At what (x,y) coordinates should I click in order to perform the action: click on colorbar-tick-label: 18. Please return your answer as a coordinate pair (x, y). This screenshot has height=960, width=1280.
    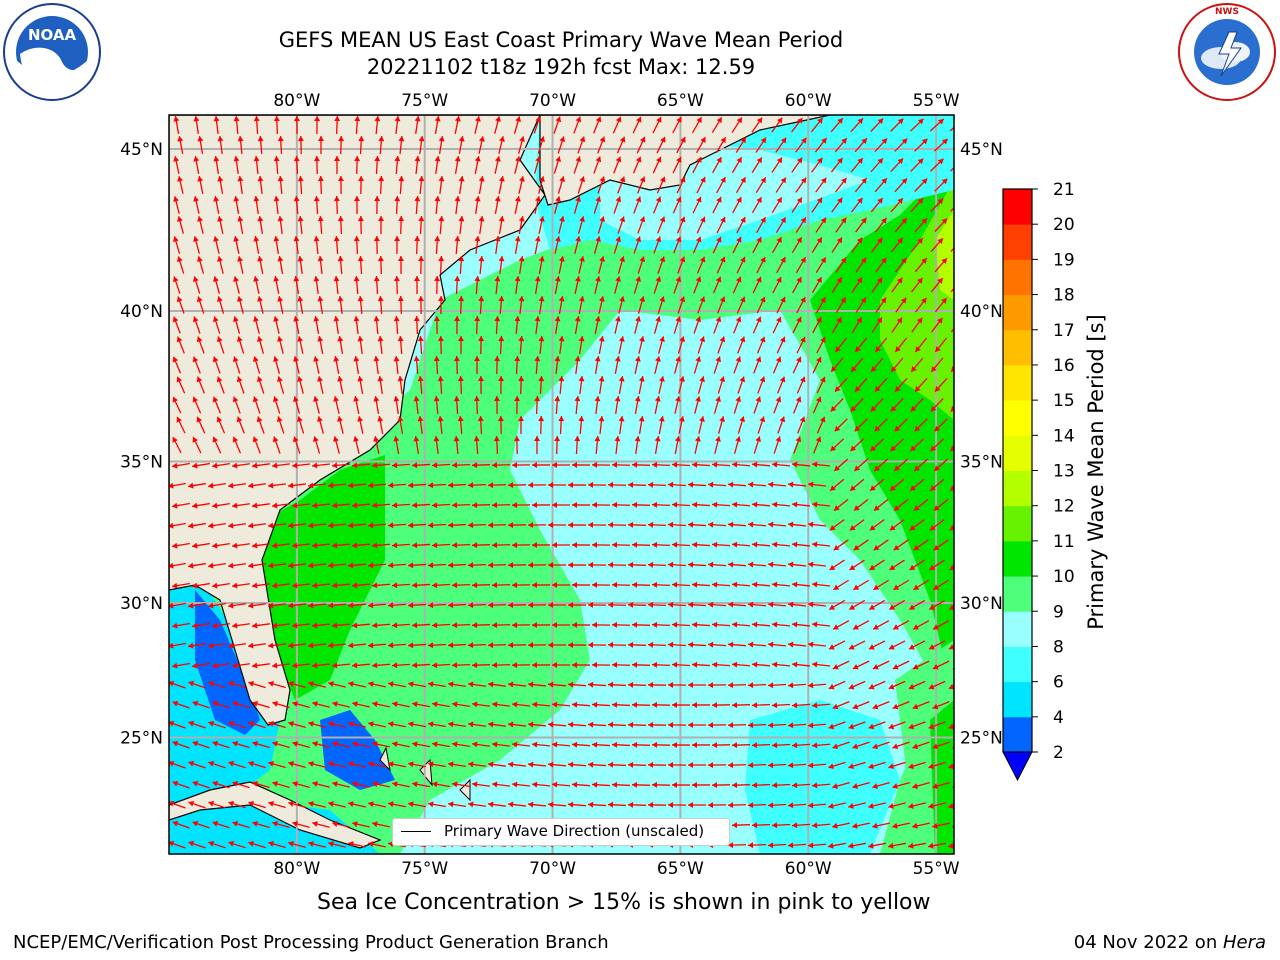
    Looking at the image, I should click on (1064, 296).